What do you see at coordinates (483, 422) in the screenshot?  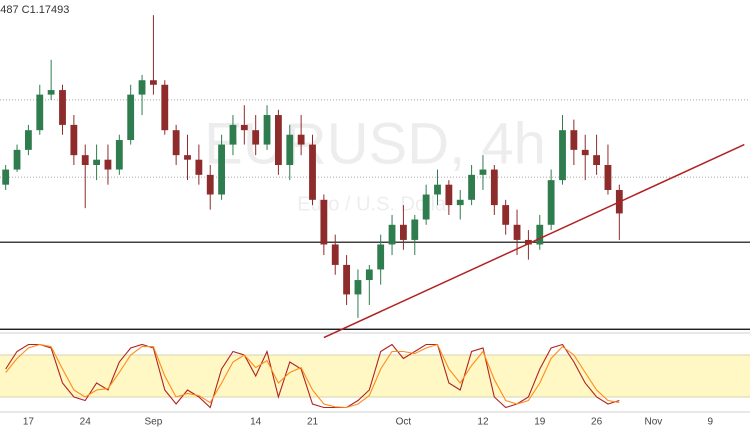 I see `x-tick-label: 12` at bounding box center [483, 422].